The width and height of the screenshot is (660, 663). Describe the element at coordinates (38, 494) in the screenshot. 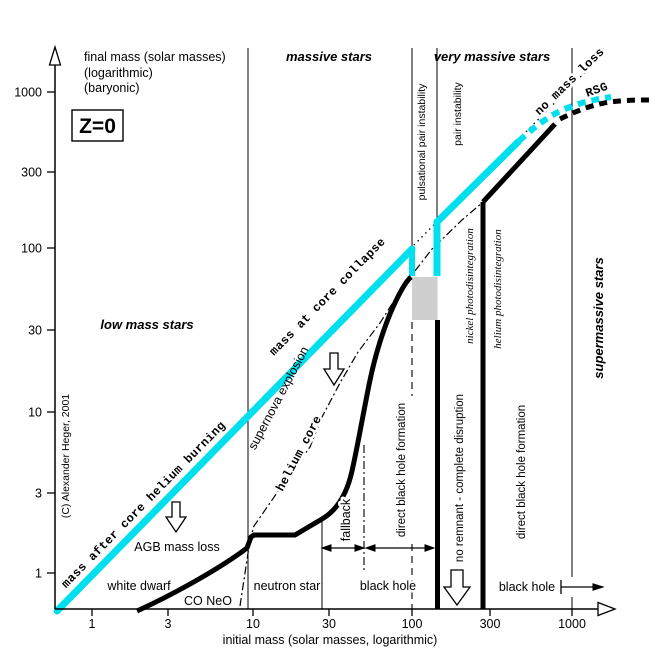

I see `y-tick-label-3: 3` at that location.